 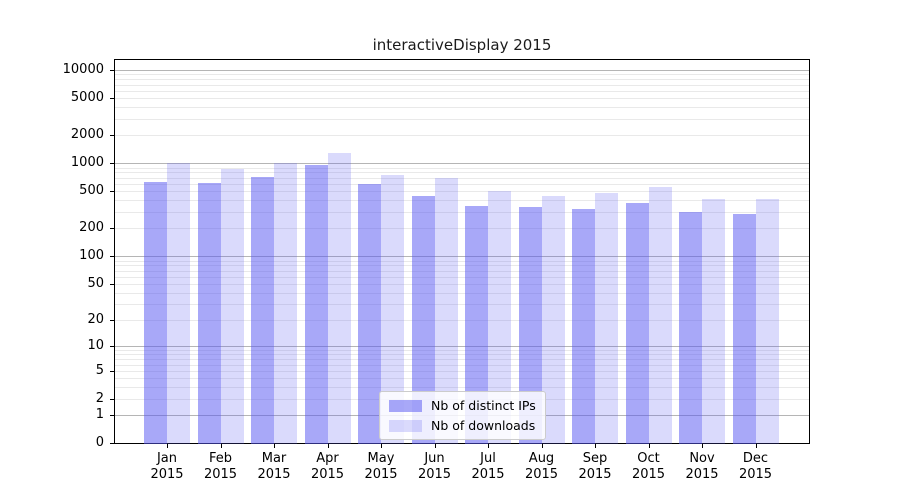 What do you see at coordinates (99, 443) in the screenshot?
I see `y-tick-label: 0` at bounding box center [99, 443].